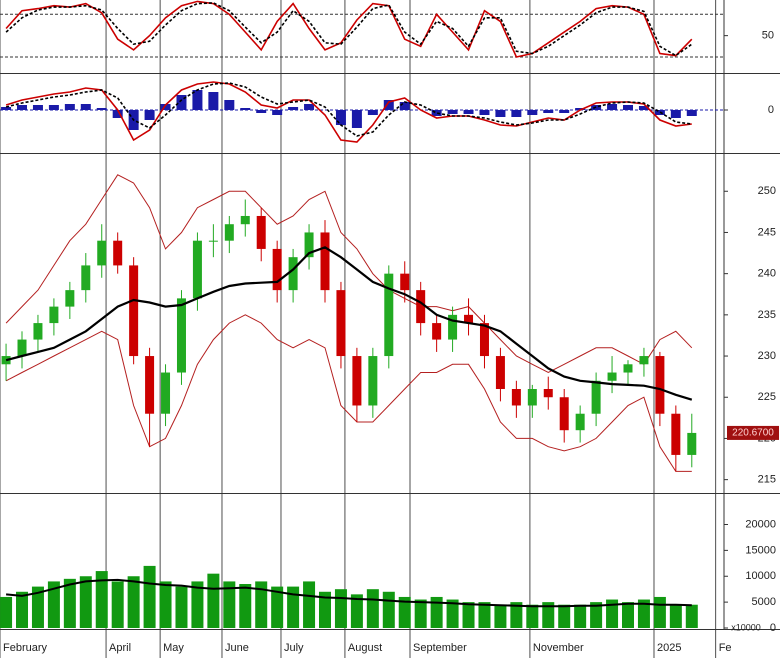 The height and width of the screenshot is (658, 780). I want to click on y-tick-label: 245, so click(767, 232).